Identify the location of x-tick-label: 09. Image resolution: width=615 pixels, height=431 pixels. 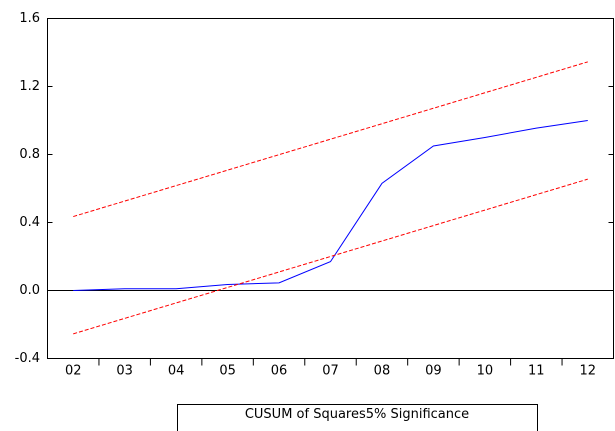
(433, 371).